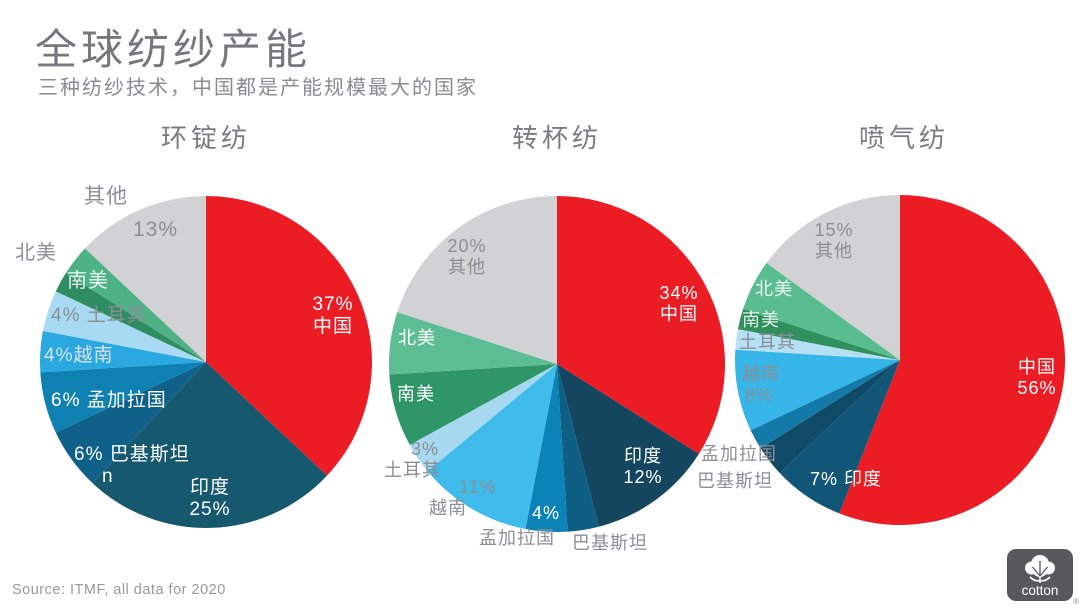 The height and width of the screenshot is (608, 1080). What do you see at coordinates (205, 138) in the screenshot?
I see `pie-title-ring-spinning: 环锭纺` at bounding box center [205, 138].